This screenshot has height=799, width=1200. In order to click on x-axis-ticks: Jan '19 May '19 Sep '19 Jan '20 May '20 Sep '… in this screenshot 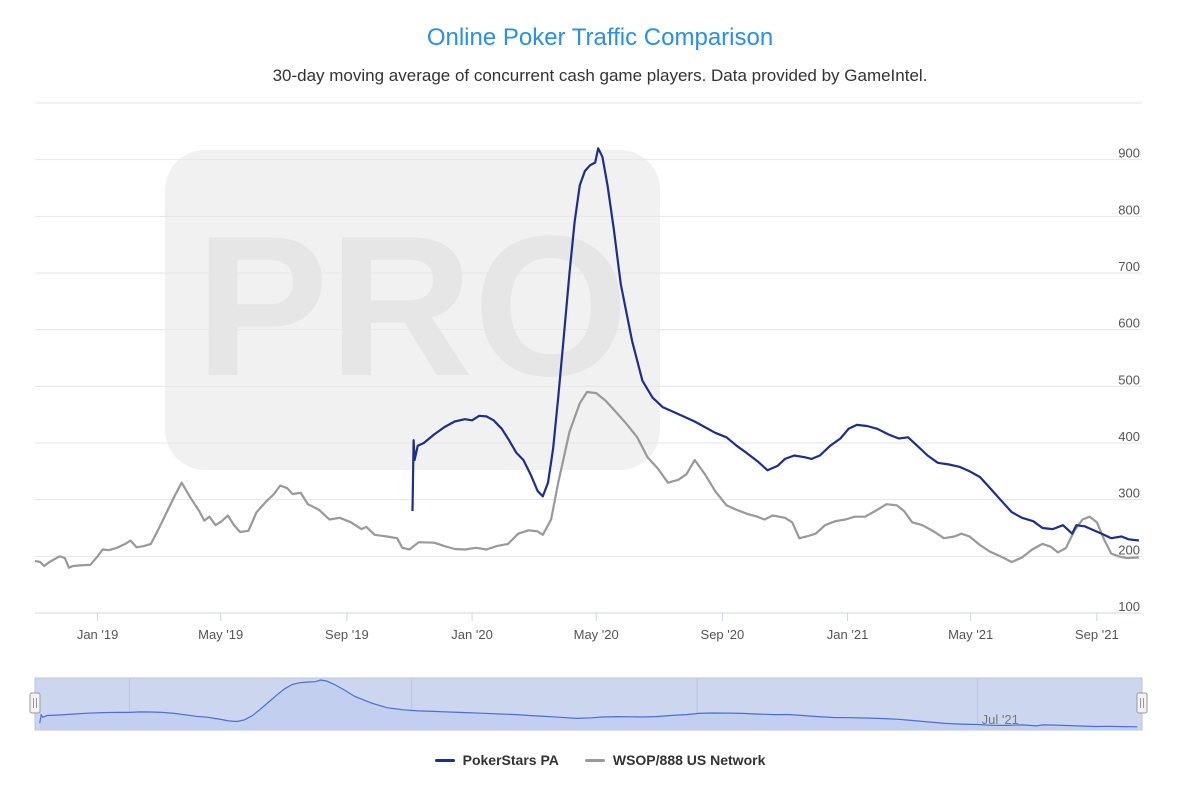, I will do `click(598, 627)`.